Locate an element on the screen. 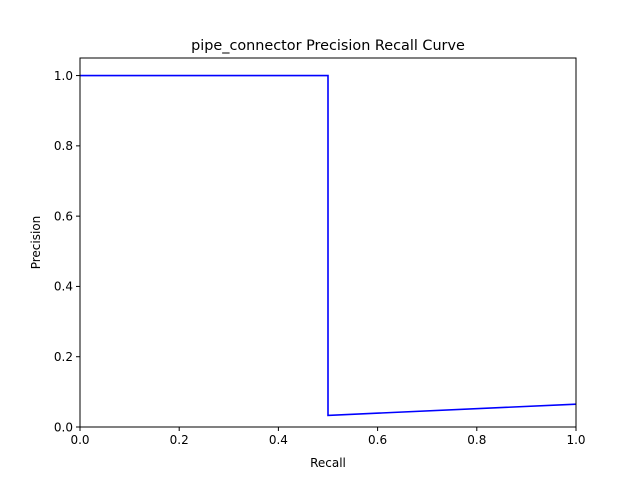 This screenshot has width=640, height=484. y-tick-label: 0.8 is located at coordinates (63, 146).